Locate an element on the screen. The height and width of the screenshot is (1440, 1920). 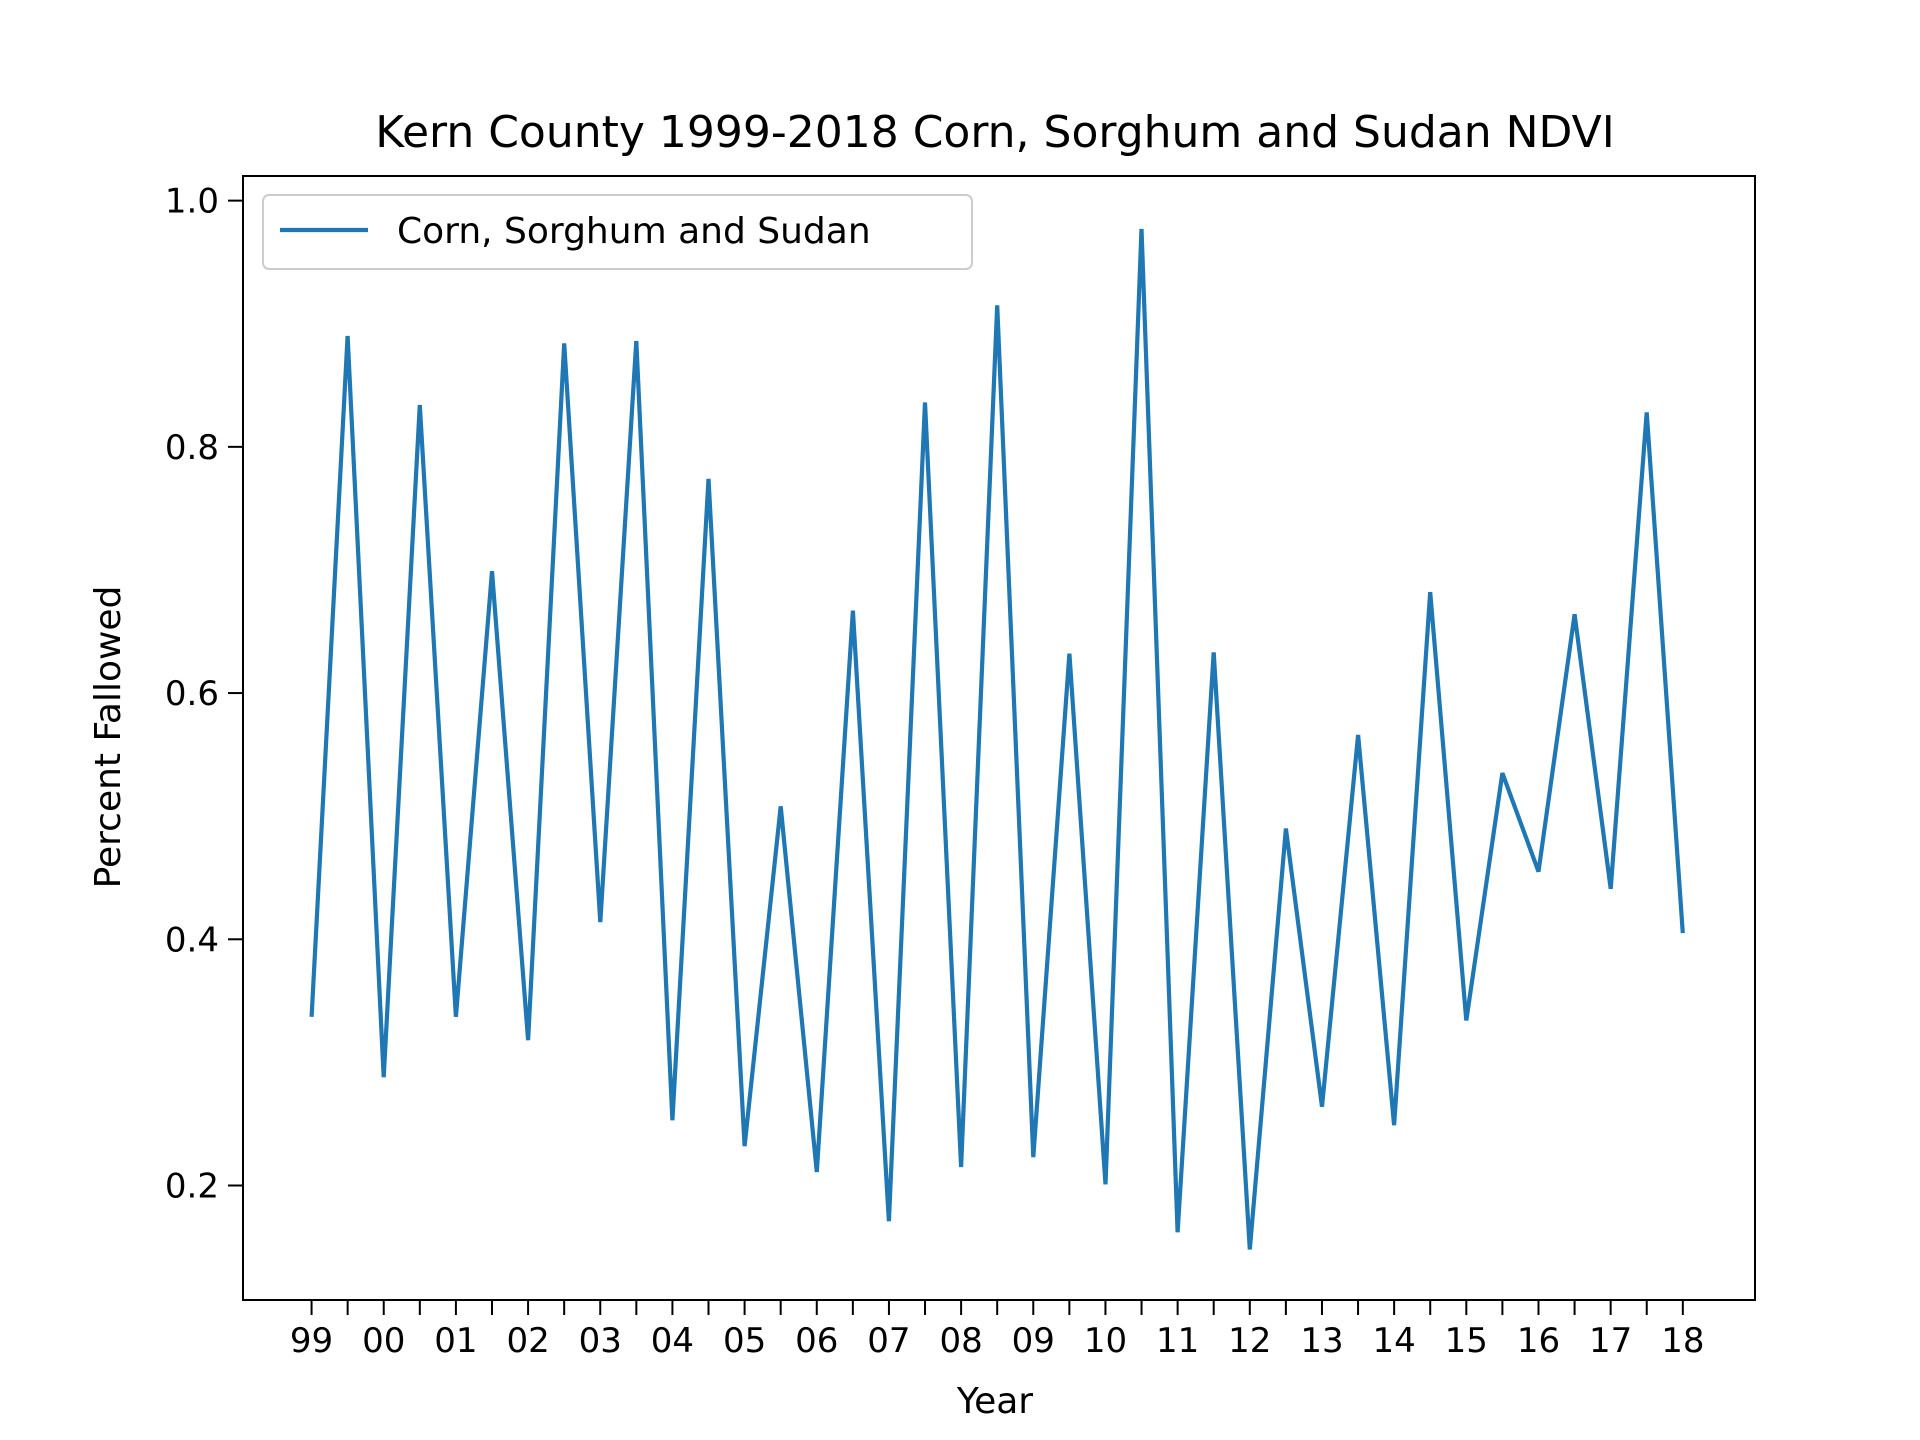
x-tick-label: 13 is located at coordinates (1321, 1341).